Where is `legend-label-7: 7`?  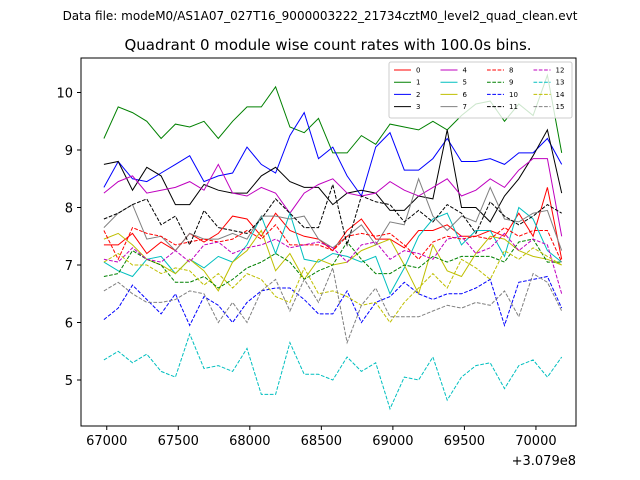 legend-label-7: 7 is located at coordinates (465, 107).